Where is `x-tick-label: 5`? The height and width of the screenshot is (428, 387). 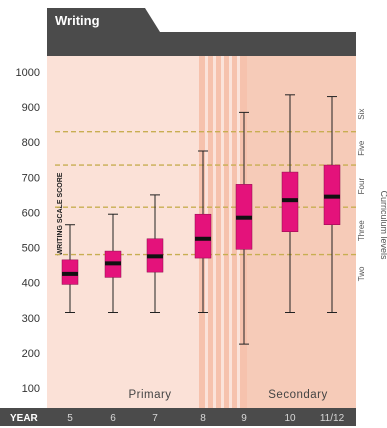 x-tick-label: 5 is located at coordinates (70, 418).